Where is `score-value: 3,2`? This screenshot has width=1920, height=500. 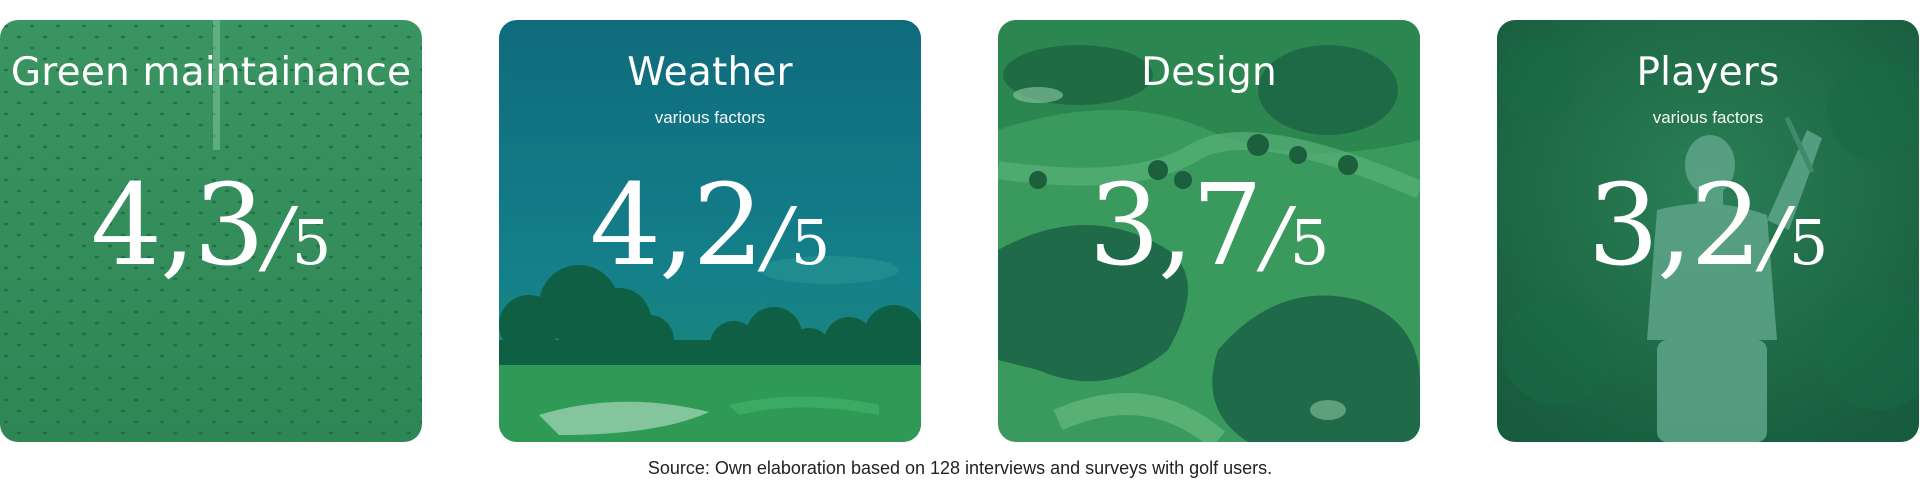 score-value: 3,2 is located at coordinates (1674, 226).